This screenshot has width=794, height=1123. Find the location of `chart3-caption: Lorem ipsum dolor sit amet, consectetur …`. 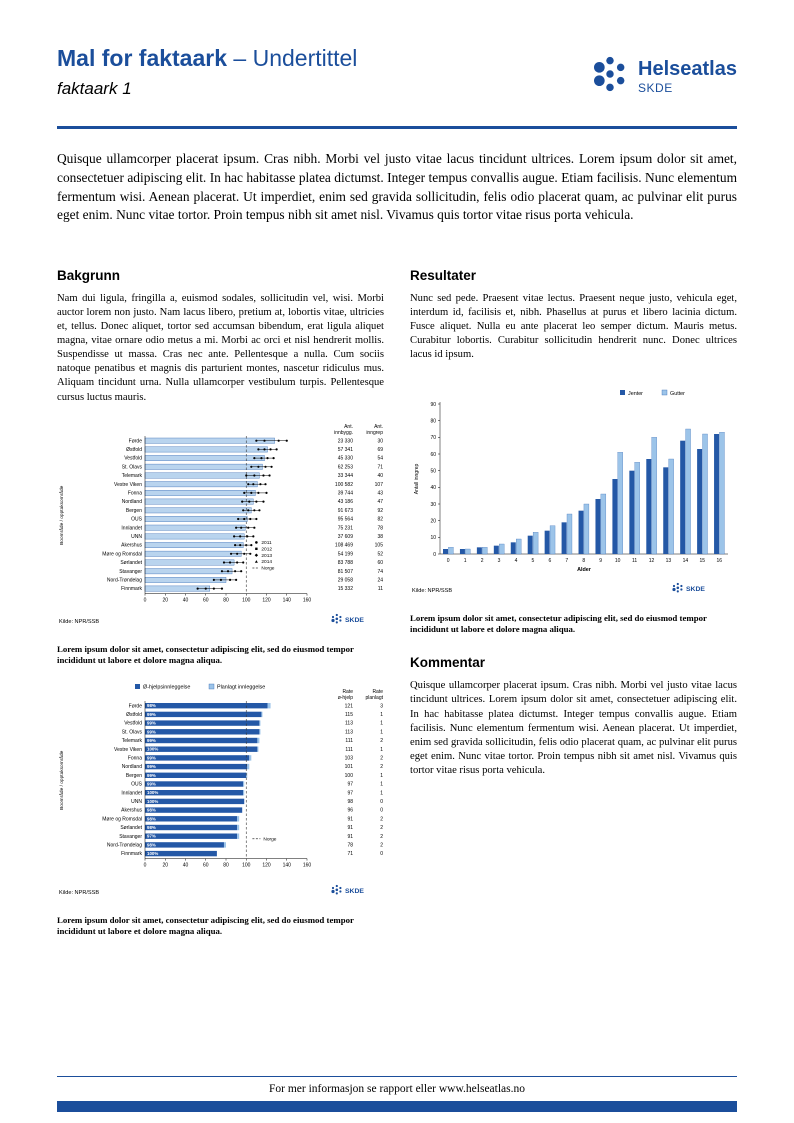

chart3-caption: Lorem ipsum dolor sit amet, consectetur … is located at coordinates (558, 624).